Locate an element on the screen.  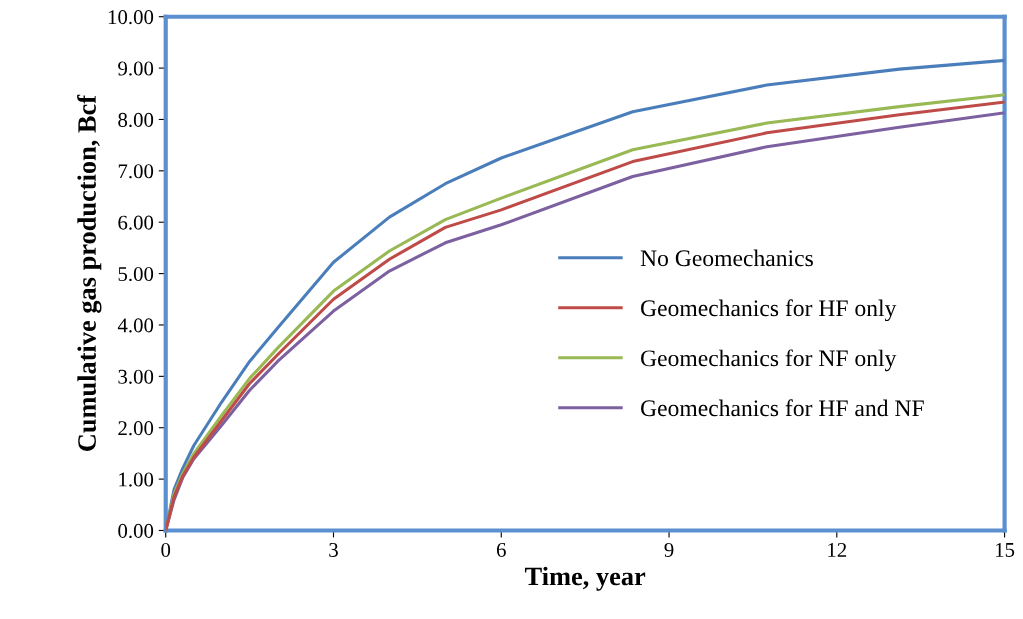
y-tick-label: 10.00 is located at coordinates (131, 17).